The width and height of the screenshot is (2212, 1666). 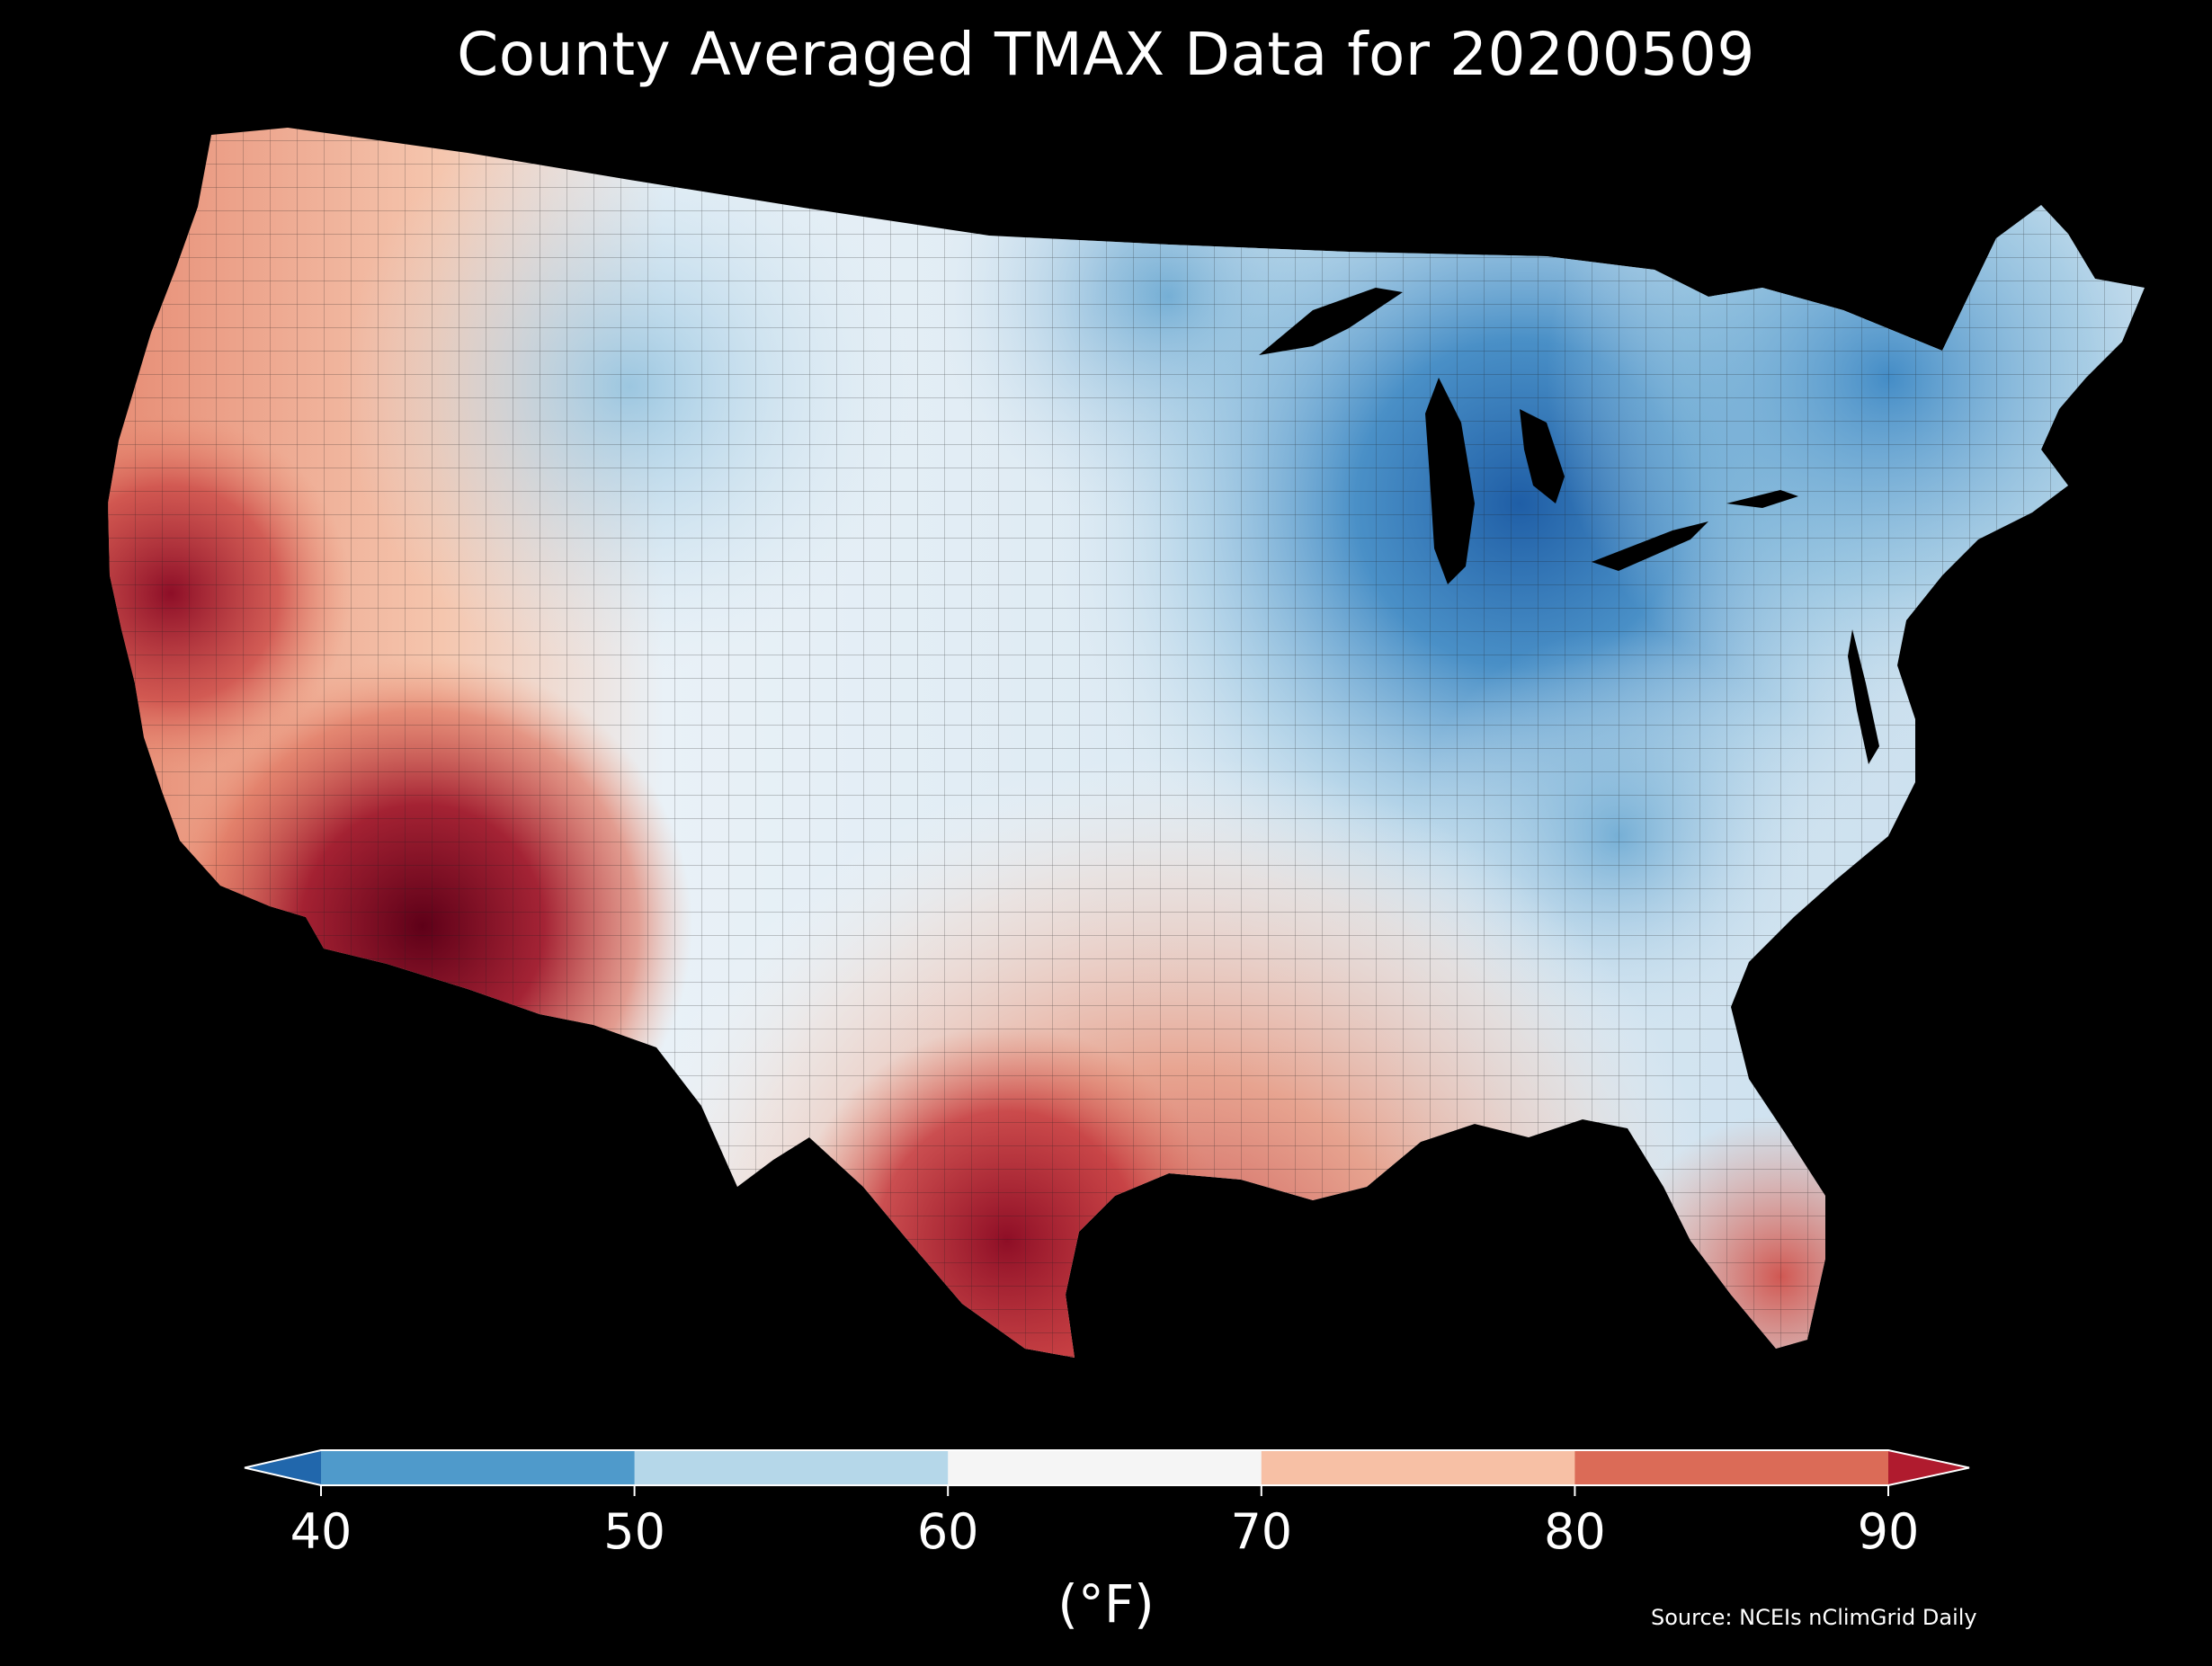 What do you see at coordinates (1762, 499) in the screenshot?
I see `lake-ontario` at bounding box center [1762, 499].